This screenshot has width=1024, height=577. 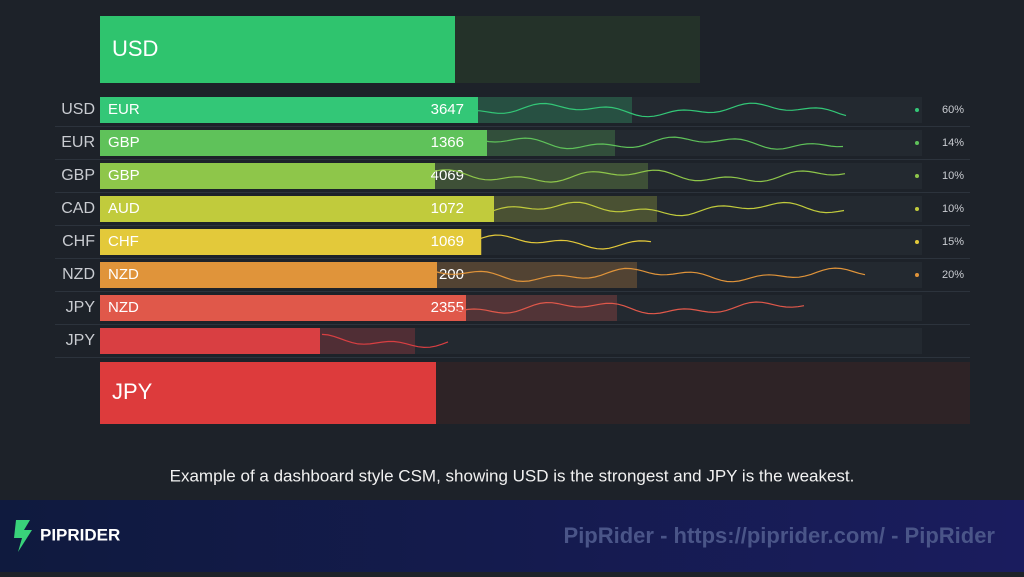 I want to click on currency-label: GBP, so click(x=78, y=175).